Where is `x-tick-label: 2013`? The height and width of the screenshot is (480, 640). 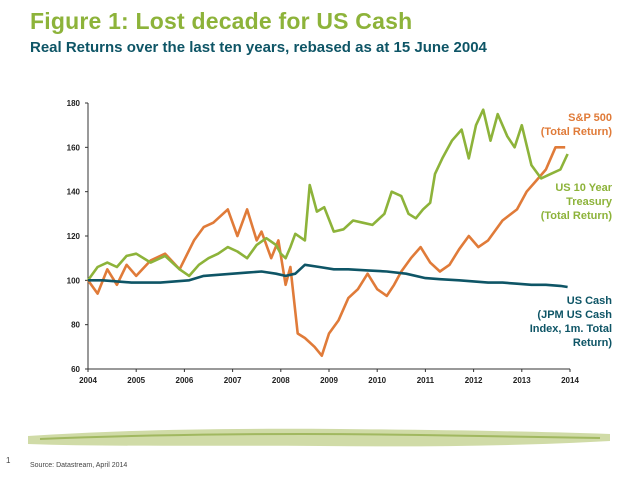
x-tick-label: 2013 is located at coordinates (522, 380).